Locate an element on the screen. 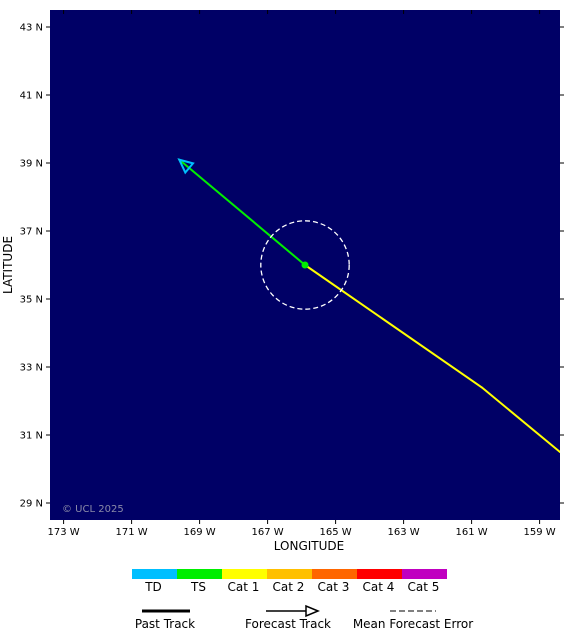 The image size is (580, 639). lat-tick-label: 43 N is located at coordinates (31, 28).